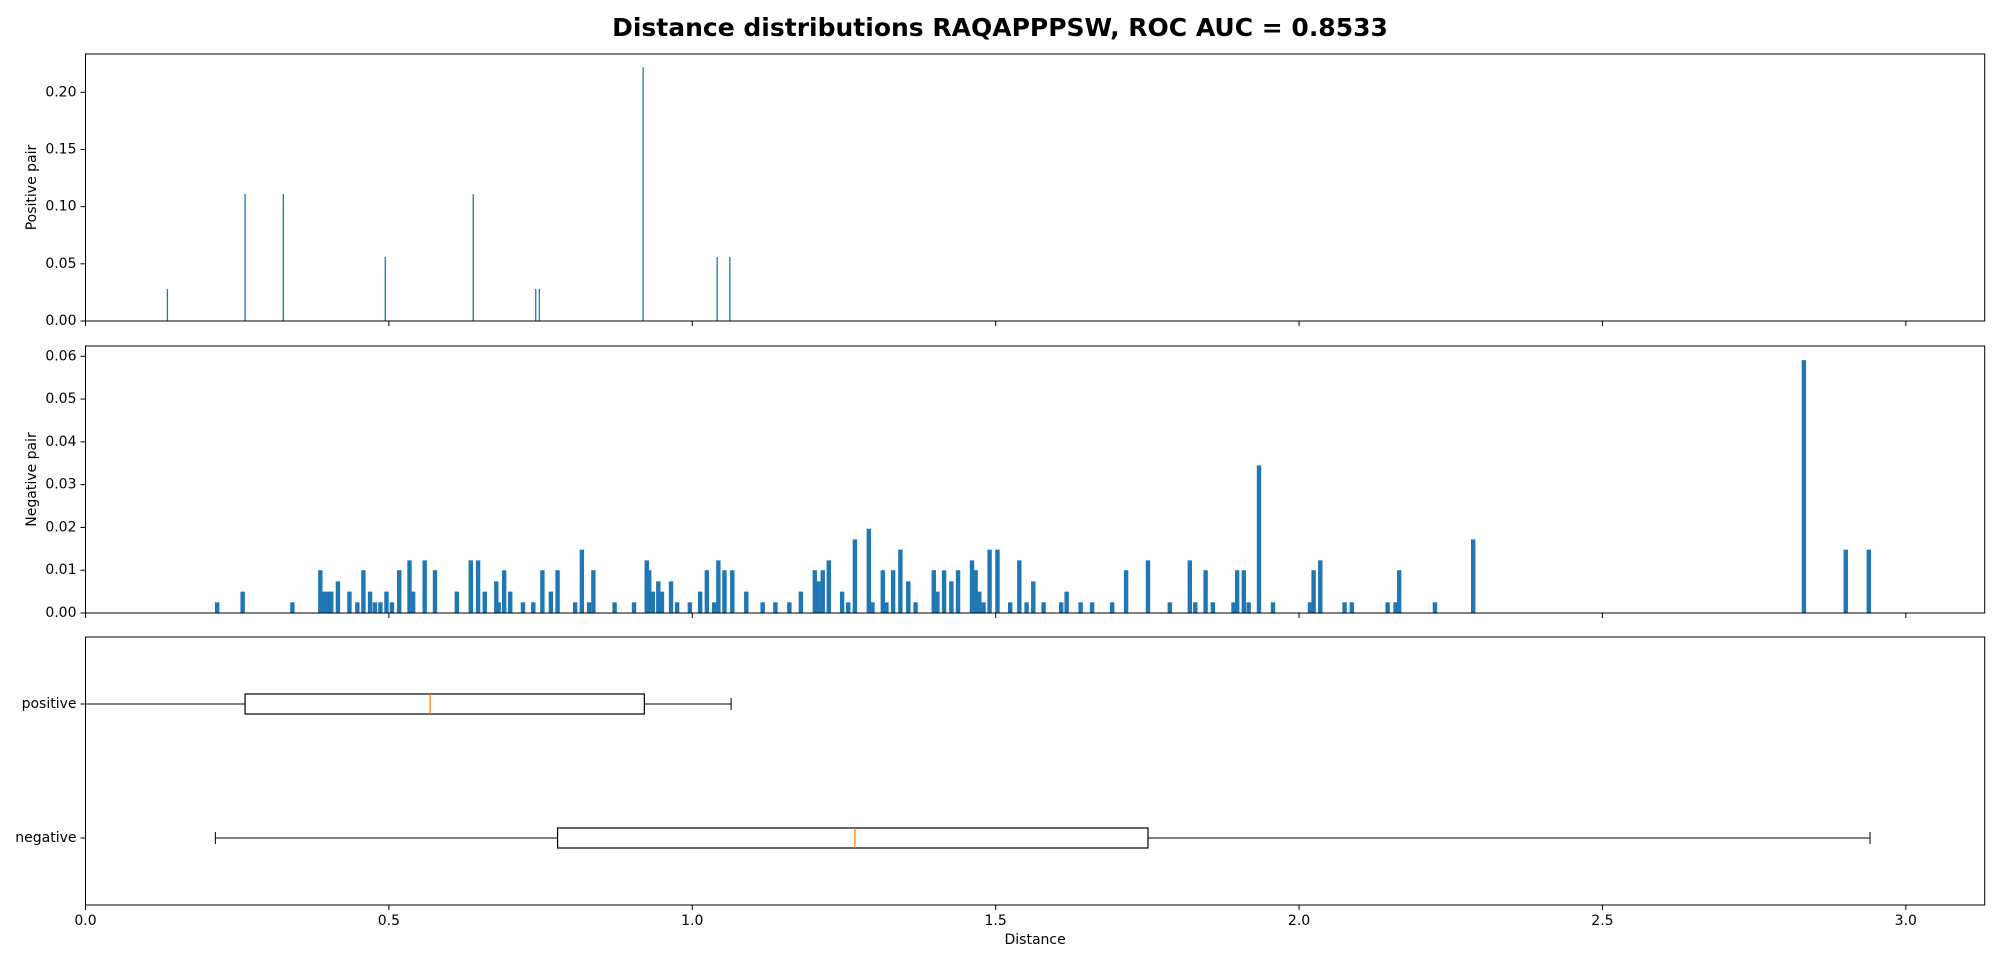 The width and height of the screenshot is (2000, 960). Describe the element at coordinates (60, 92) in the screenshot. I see `y-tick-label: 0.20` at that location.